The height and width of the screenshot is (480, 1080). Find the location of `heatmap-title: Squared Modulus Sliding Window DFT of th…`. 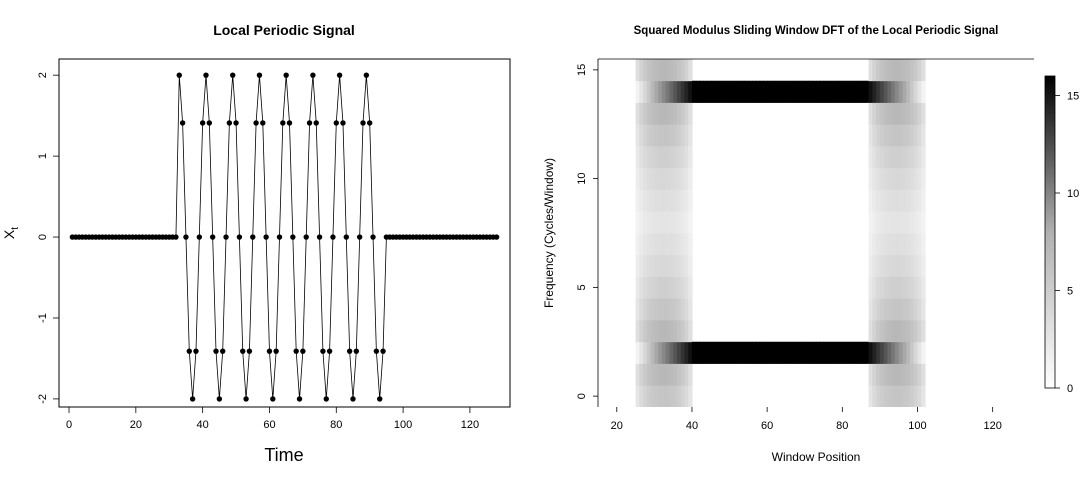

heatmap-title: Squared Modulus Sliding Window DFT of th… is located at coordinates (816, 31).